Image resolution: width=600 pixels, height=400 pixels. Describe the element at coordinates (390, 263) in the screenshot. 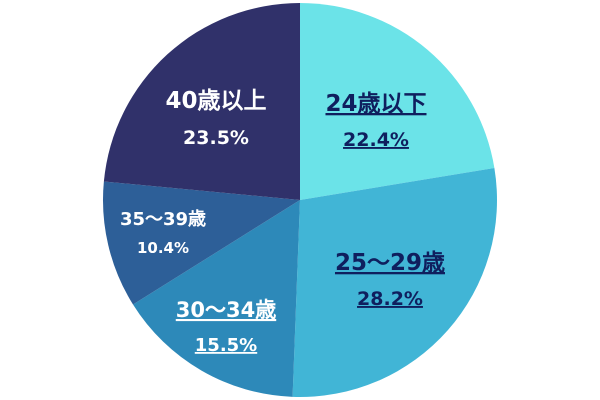

I see `slice-label: 25〜29歳` at that location.